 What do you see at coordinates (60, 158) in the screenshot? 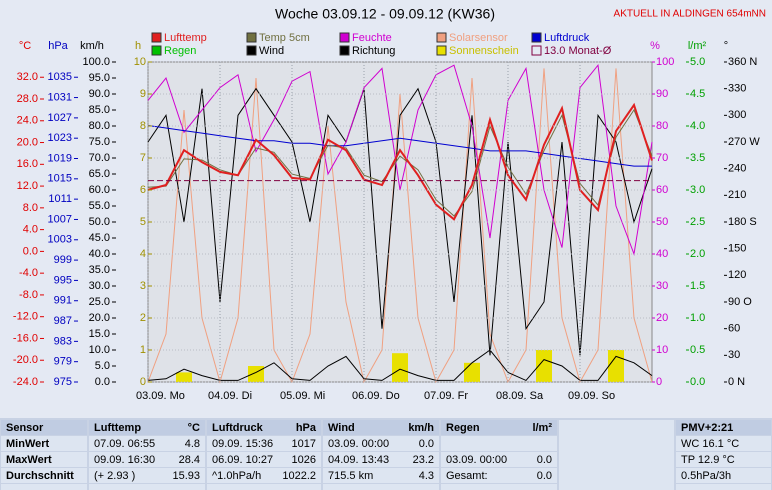
I see `y-tick-label: 1019` at bounding box center [60, 158].